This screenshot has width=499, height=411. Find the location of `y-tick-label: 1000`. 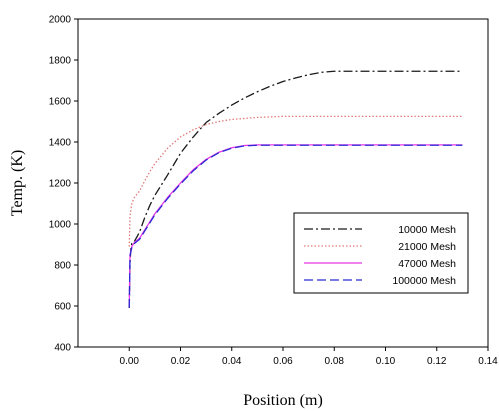

y-tick-label: 1000 is located at coordinates (60, 225).